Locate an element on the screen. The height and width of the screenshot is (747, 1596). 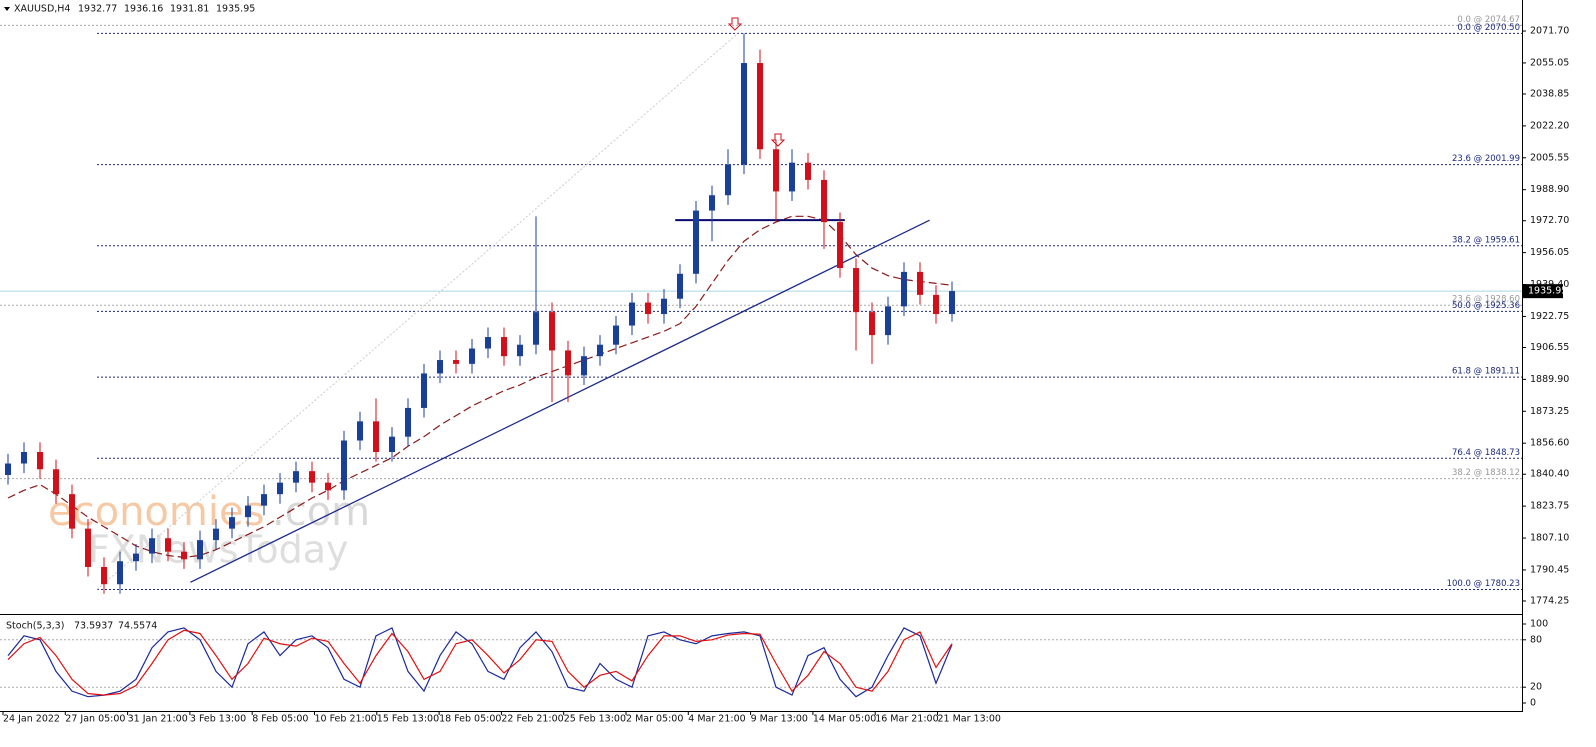
x-tick-label: 22 Feb 21:00 is located at coordinates (532, 719).